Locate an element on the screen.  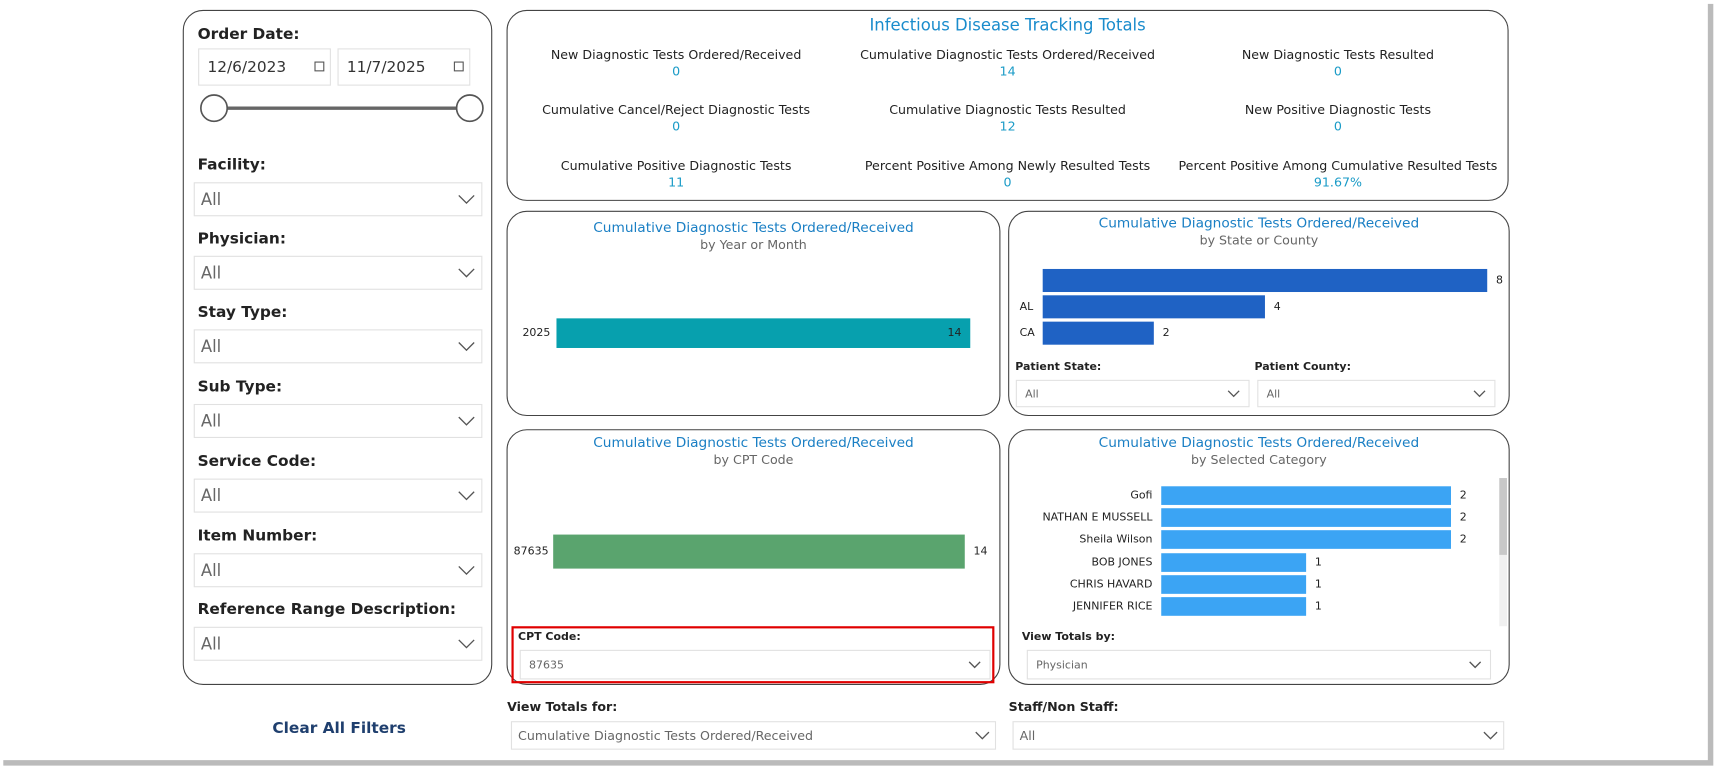
kpi-label: New Diagnostic Tests Resulted is located at coordinates (1338, 54).